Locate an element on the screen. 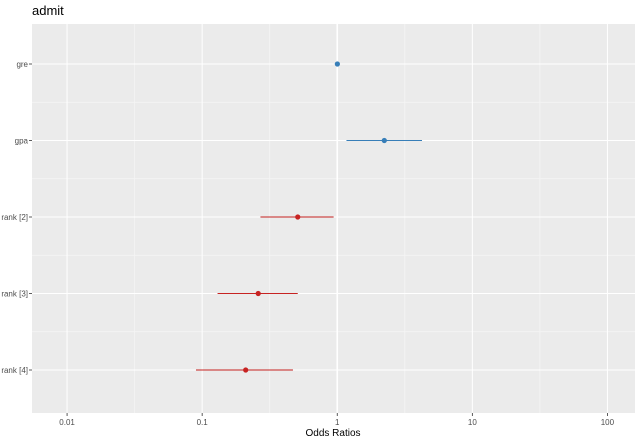 Image resolution: width=640 pixels, height=442 pixels. x-tick-label: 0.01 is located at coordinates (67, 422).